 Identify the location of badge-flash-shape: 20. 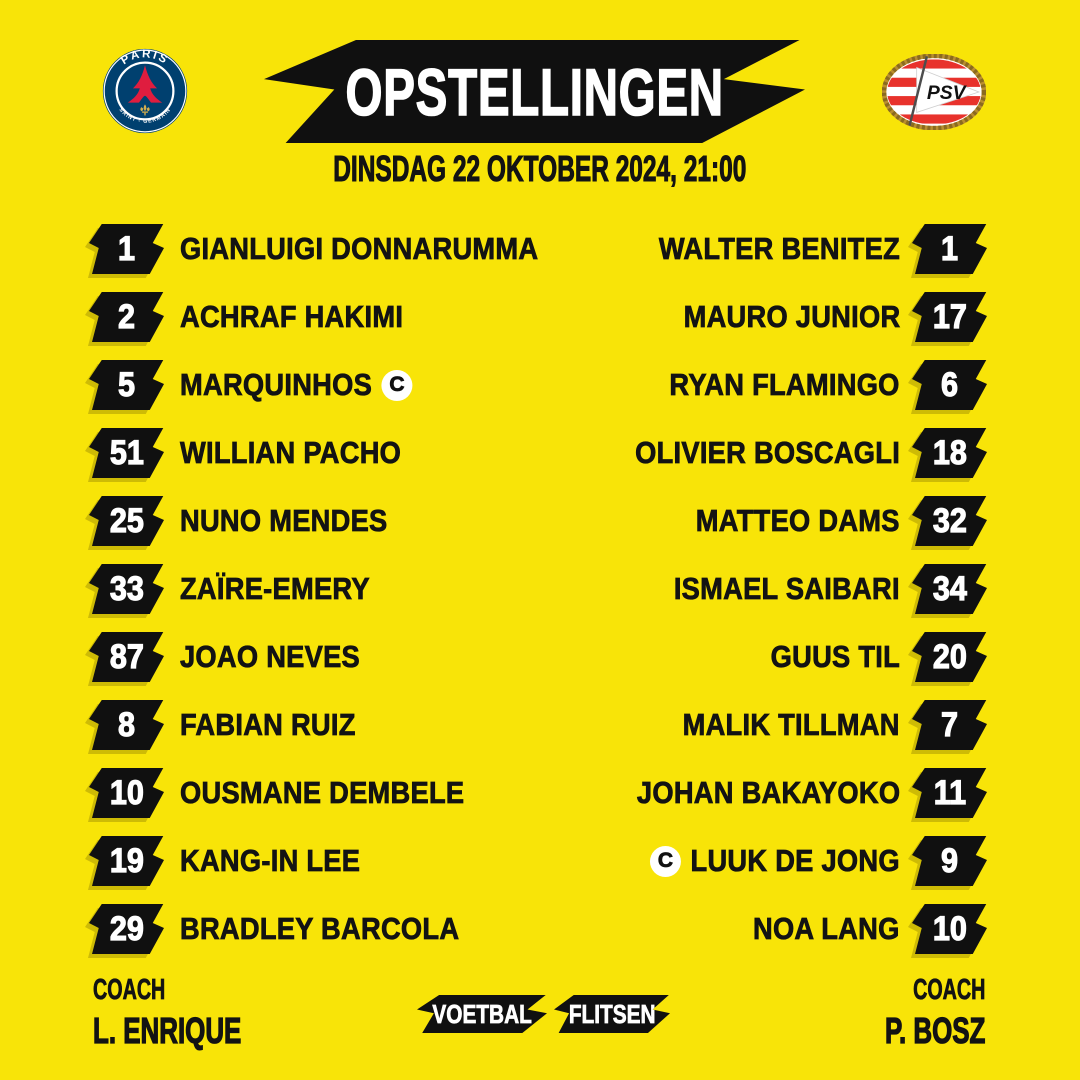
(949, 657).